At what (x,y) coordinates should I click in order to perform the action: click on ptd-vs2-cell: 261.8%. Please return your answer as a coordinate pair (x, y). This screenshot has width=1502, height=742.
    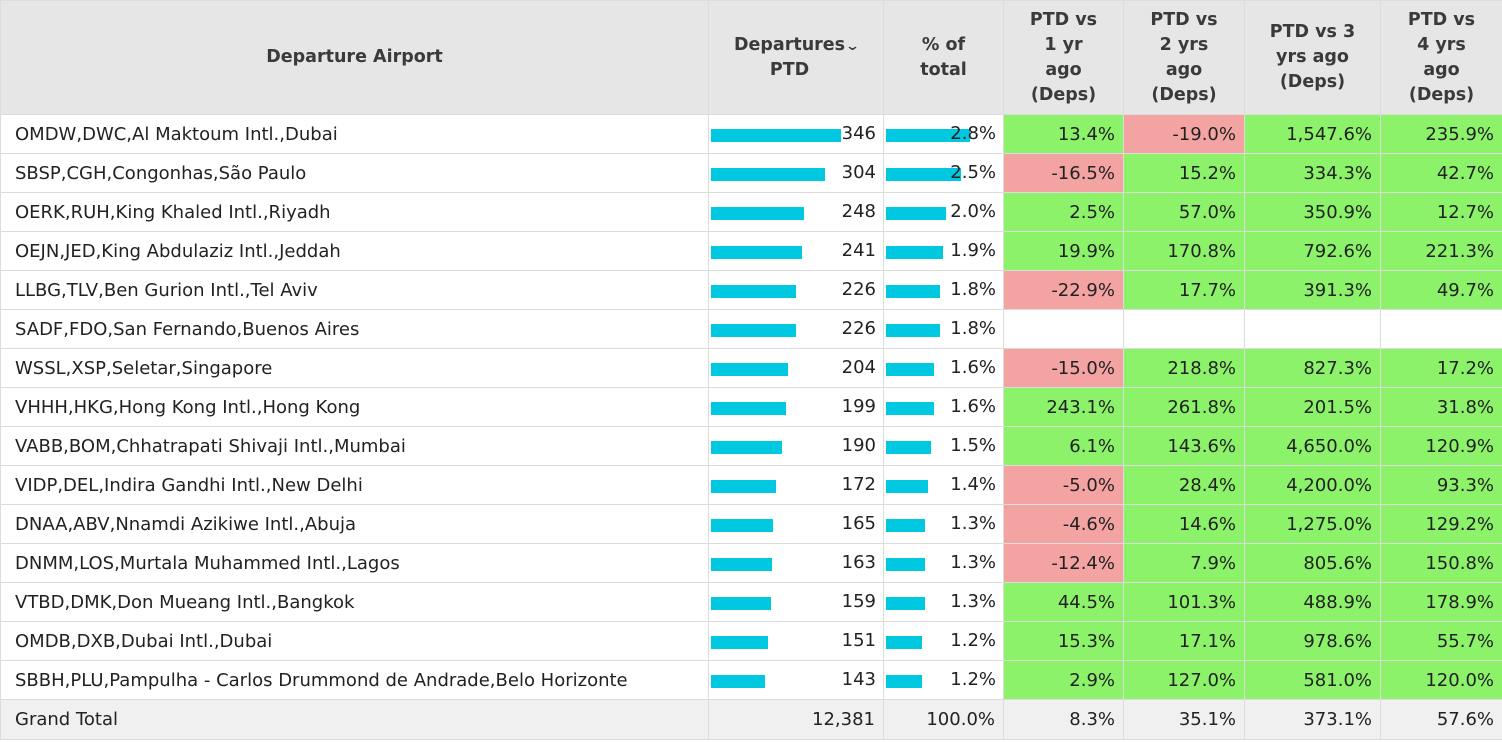
    Looking at the image, I should click on (1184, 407).